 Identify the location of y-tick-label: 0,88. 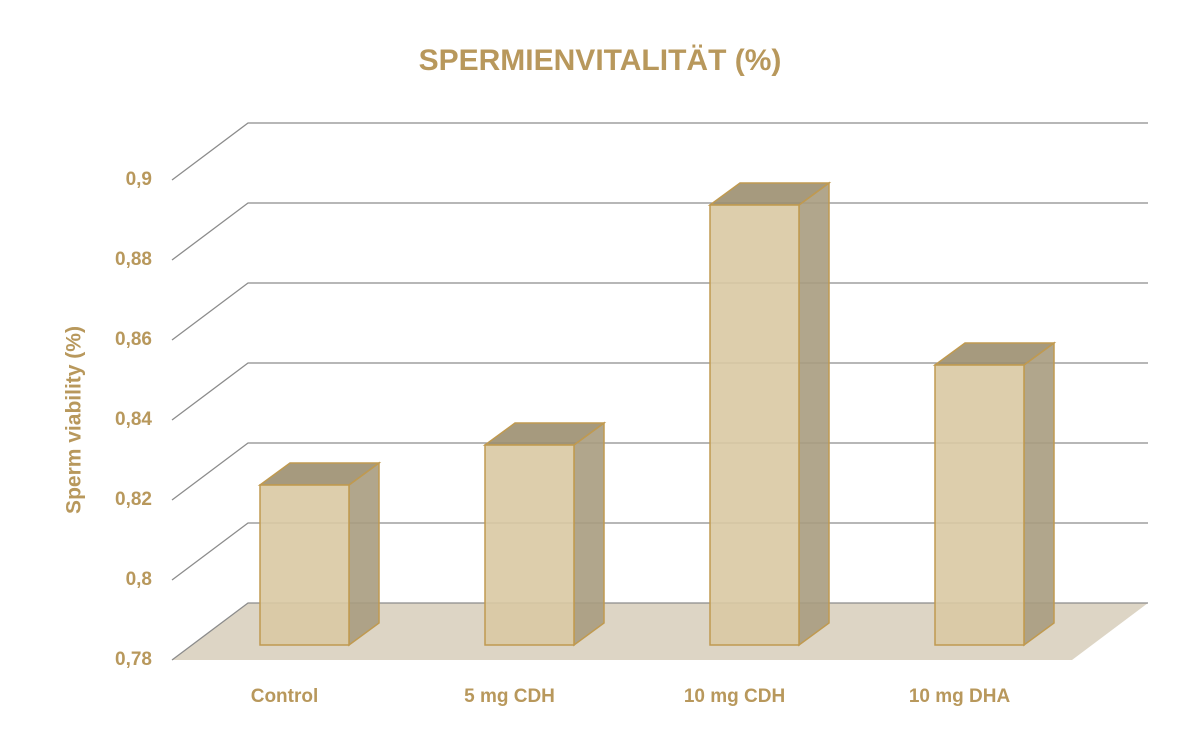
(133, 259).